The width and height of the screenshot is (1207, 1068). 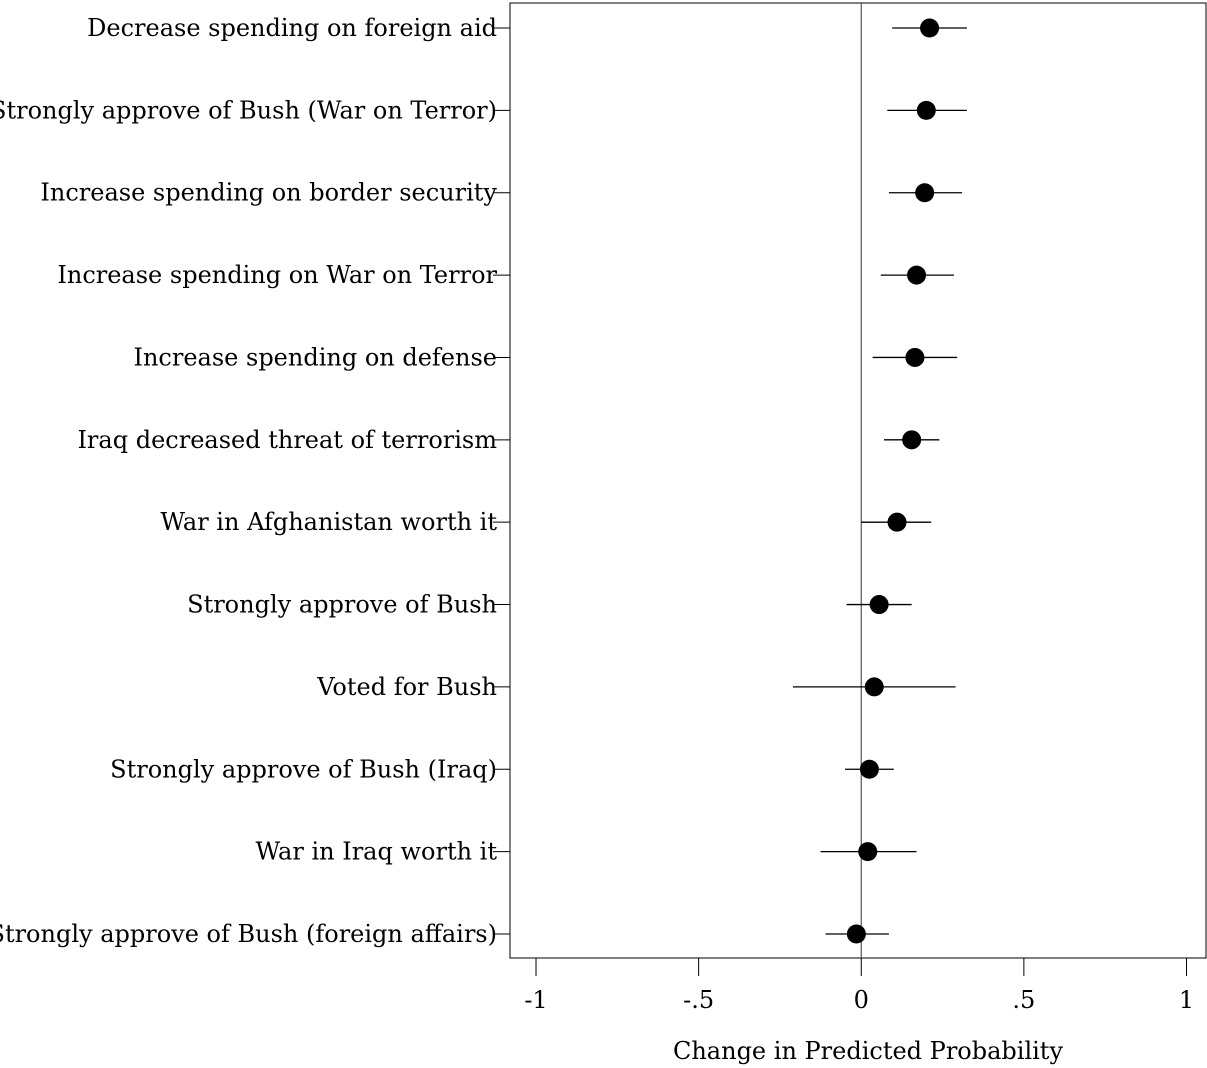 What do you see at coordinates (508, 440) in the screenshot?
I see `plot-row: Iraq decreased threat of terrorism` at bounding box center [508, 440].